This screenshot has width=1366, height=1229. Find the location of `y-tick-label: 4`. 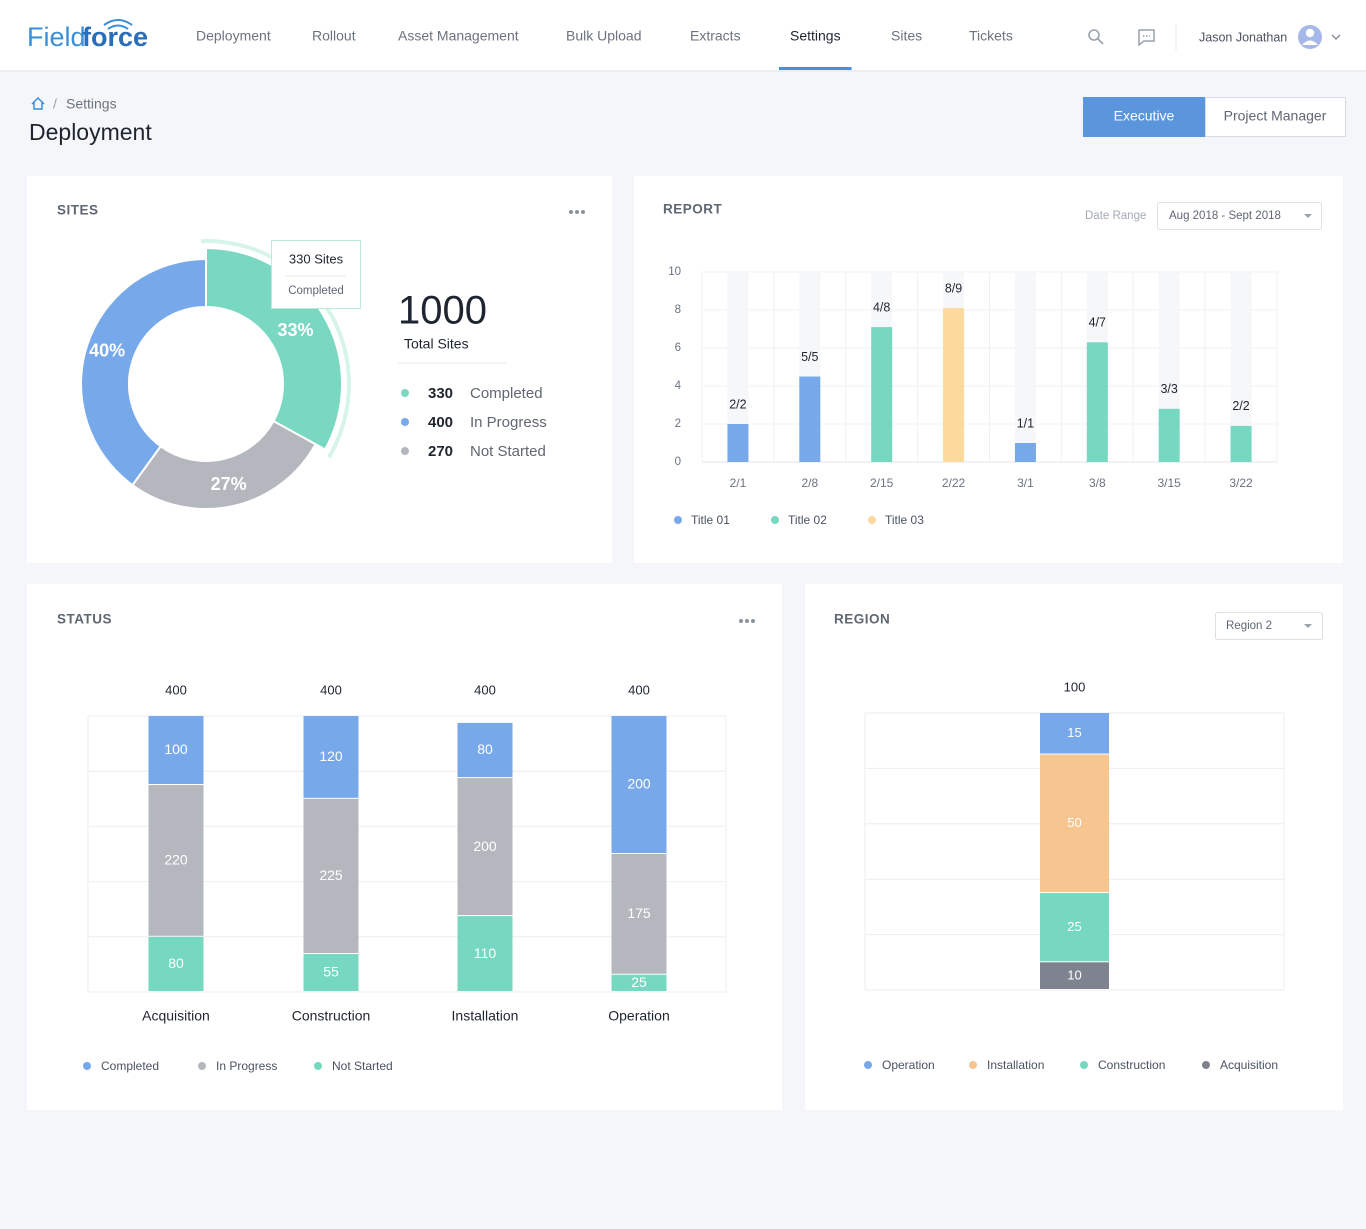

y-tick-label: 4 is located at coordinates (678, 386).